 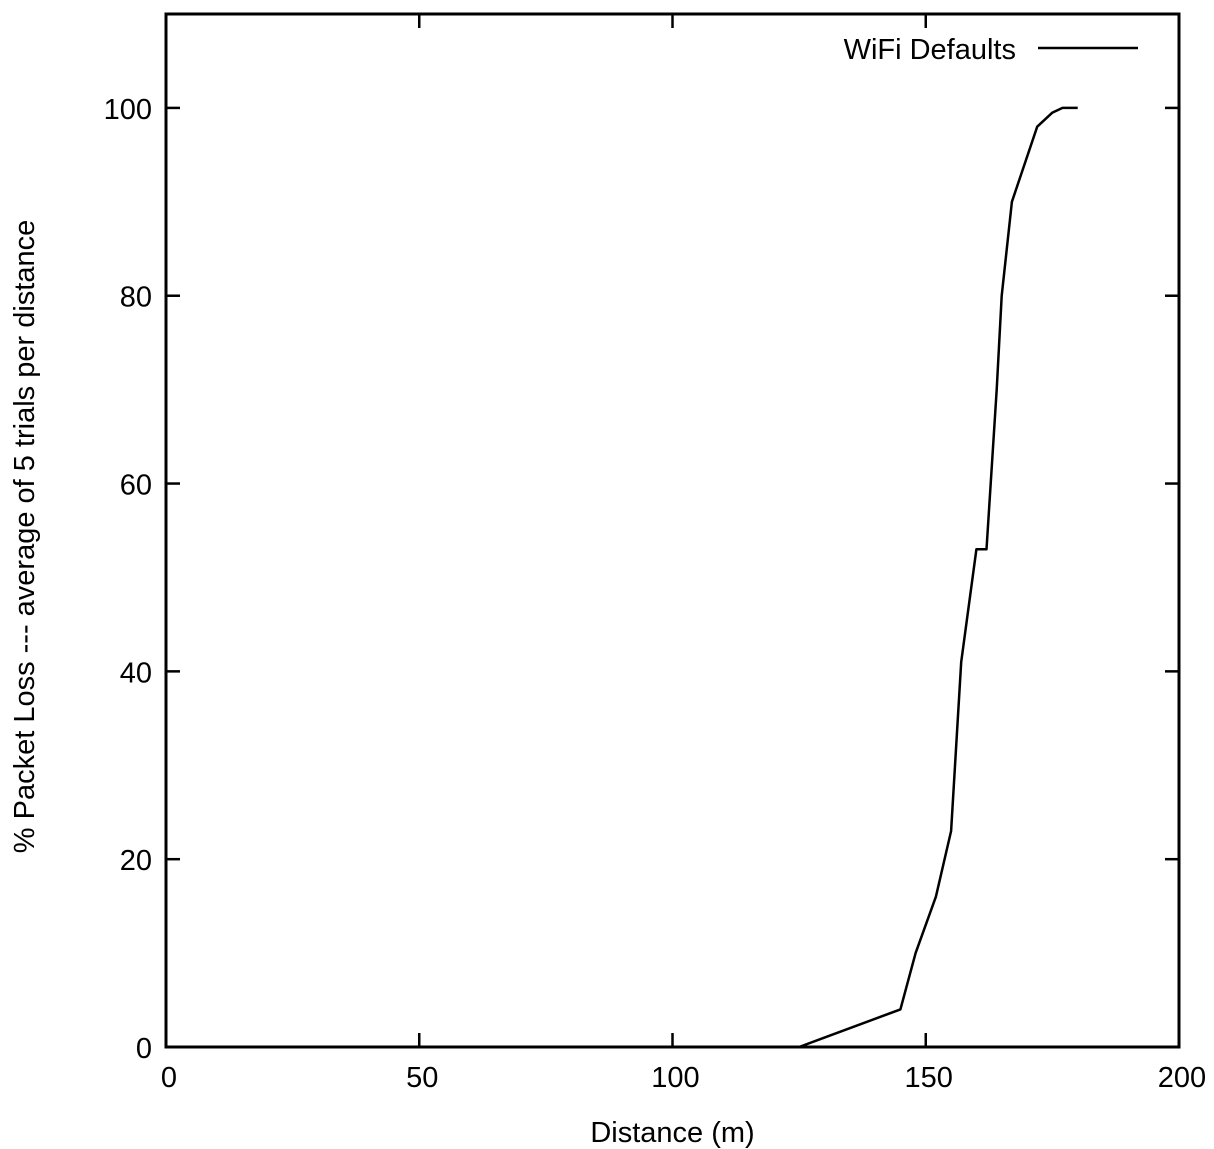 What do you see at coordinates (422, 1078) in the screenshot?
I see `x-tick-label: 50` at bounding box center [422, 1078].